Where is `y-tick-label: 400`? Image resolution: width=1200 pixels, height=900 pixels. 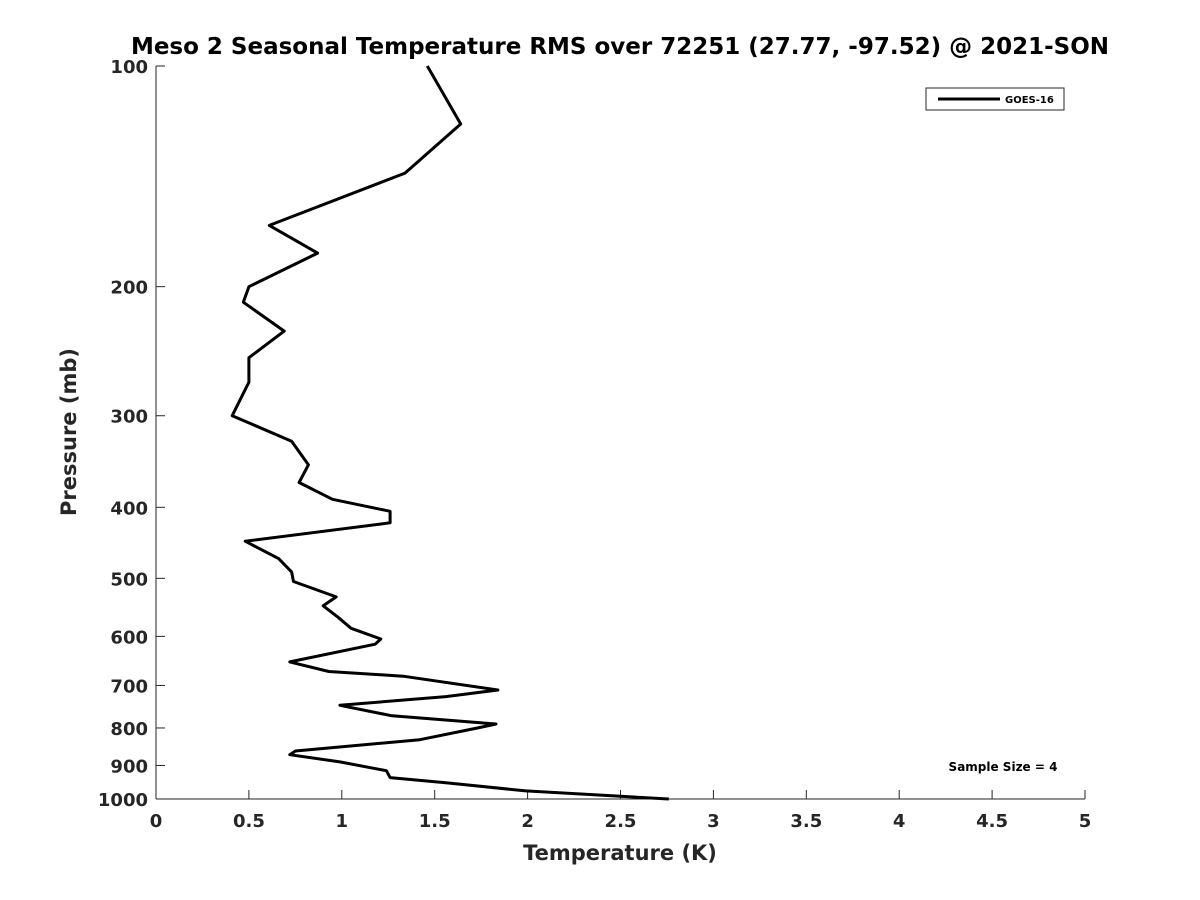 y-tick-label: 400 is located at coordinates (129, 508).